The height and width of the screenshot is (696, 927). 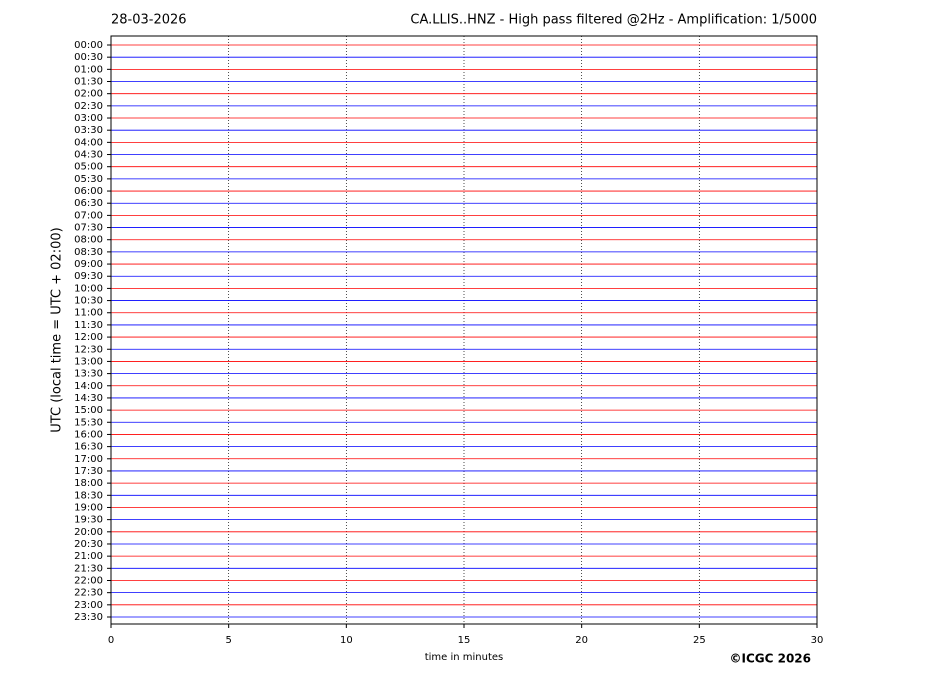 What do you see at coordinates (88, 203) in the screenshot?
I see `y-tick-label: 06:30` at bounding box center [88, 203].